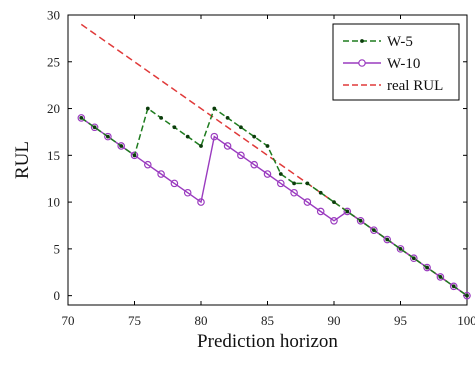  Describe the element at coordinates (415, 86) in the screenshot. I see `legend-label-real-rul: real RUL` at that location.